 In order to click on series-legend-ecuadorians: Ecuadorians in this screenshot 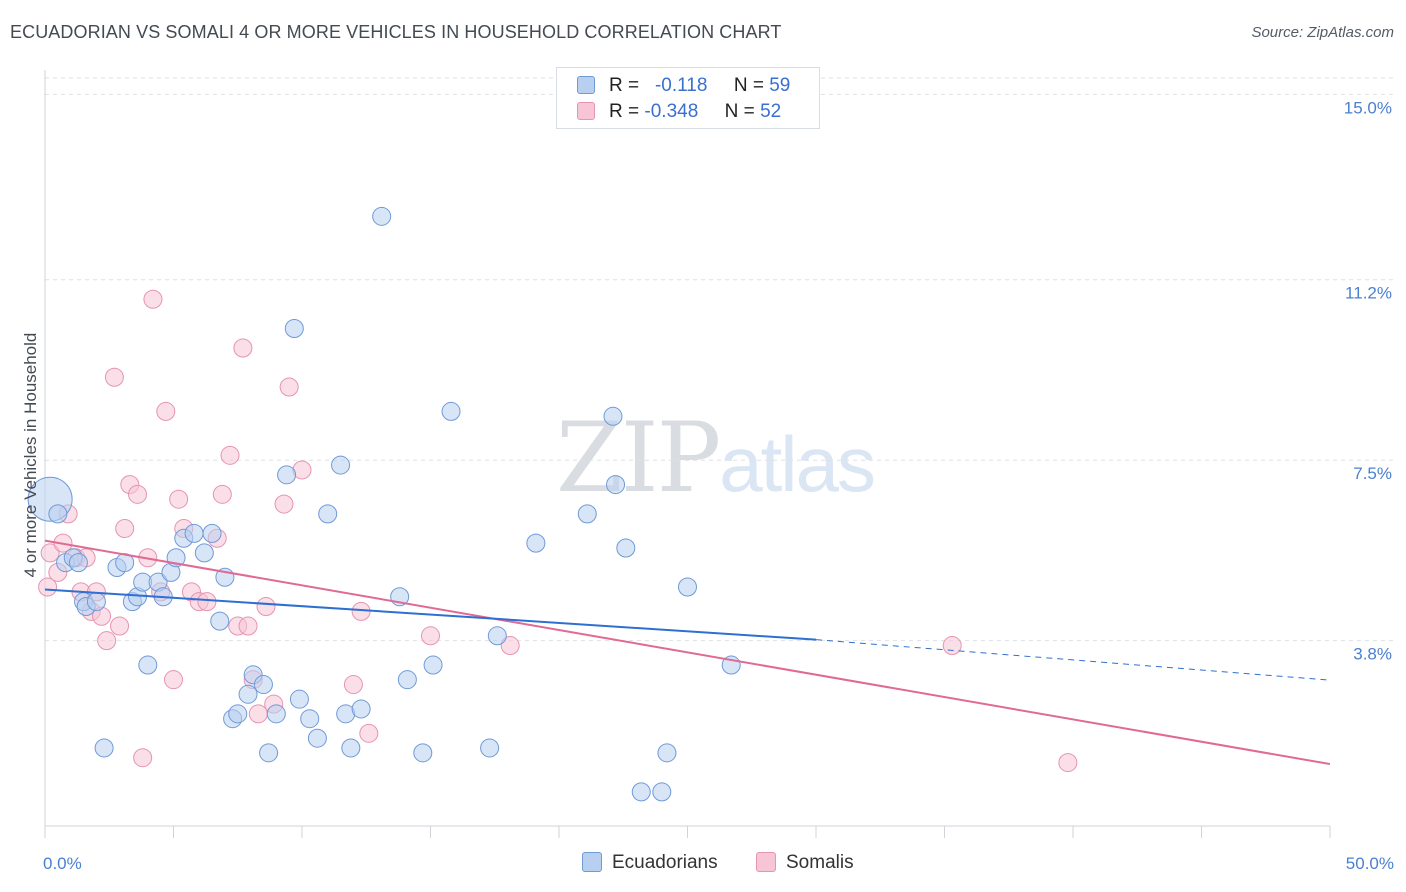, I will do `click(650, 863)`.